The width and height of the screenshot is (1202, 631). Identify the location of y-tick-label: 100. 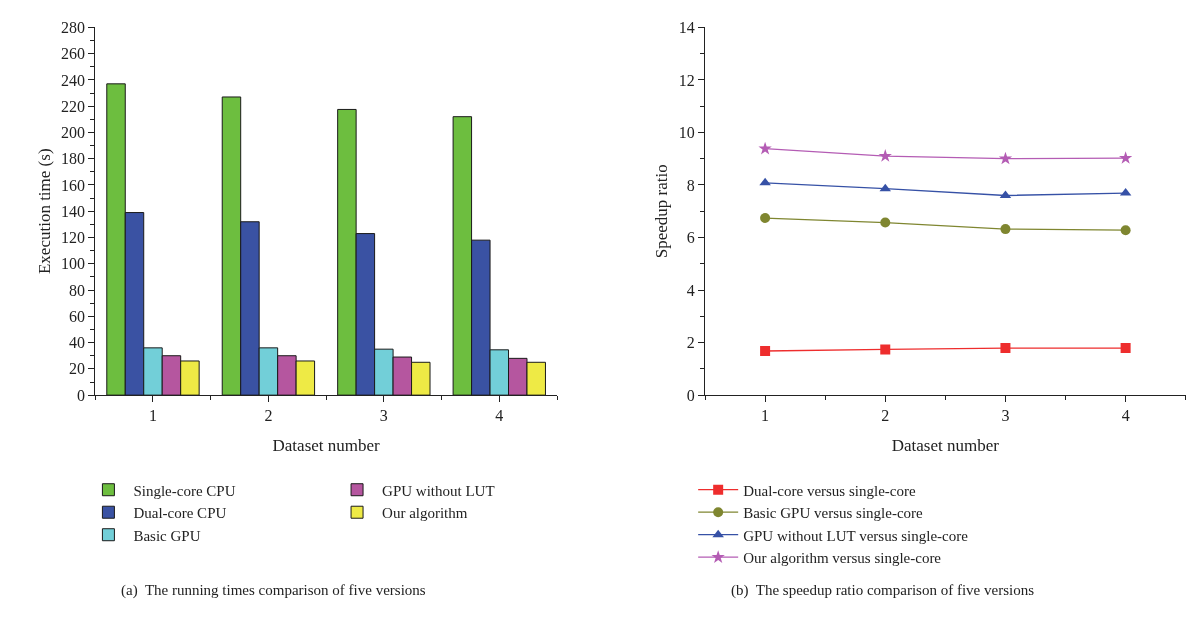
(73, 264).